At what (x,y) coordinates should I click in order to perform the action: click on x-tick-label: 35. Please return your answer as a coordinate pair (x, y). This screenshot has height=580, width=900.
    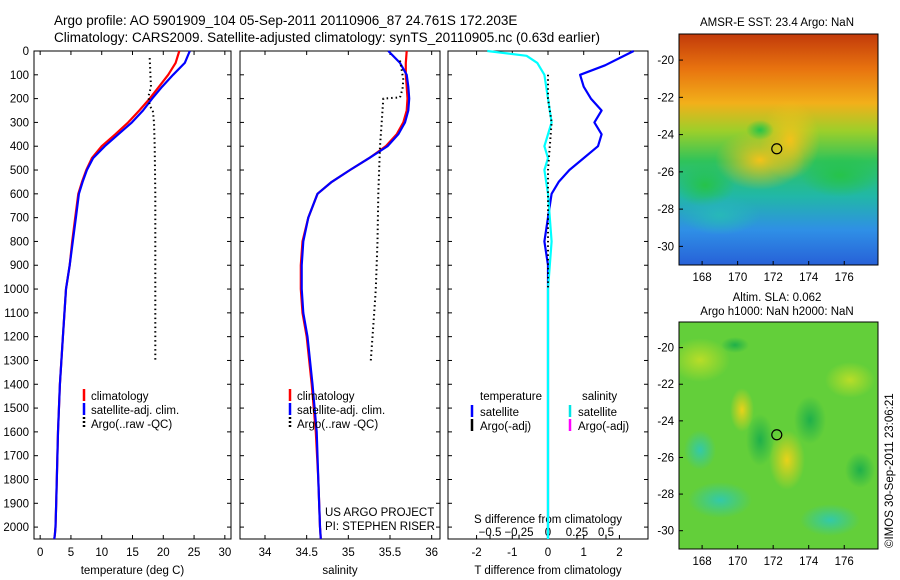
    Looking at the image, I should click on (348, 553).